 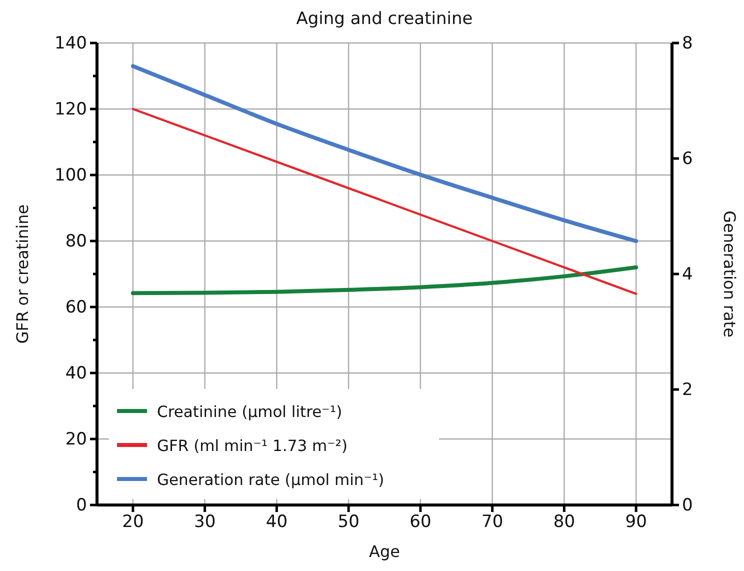 I want to click on x-axis-title: Age, so click(x=384, y=551).